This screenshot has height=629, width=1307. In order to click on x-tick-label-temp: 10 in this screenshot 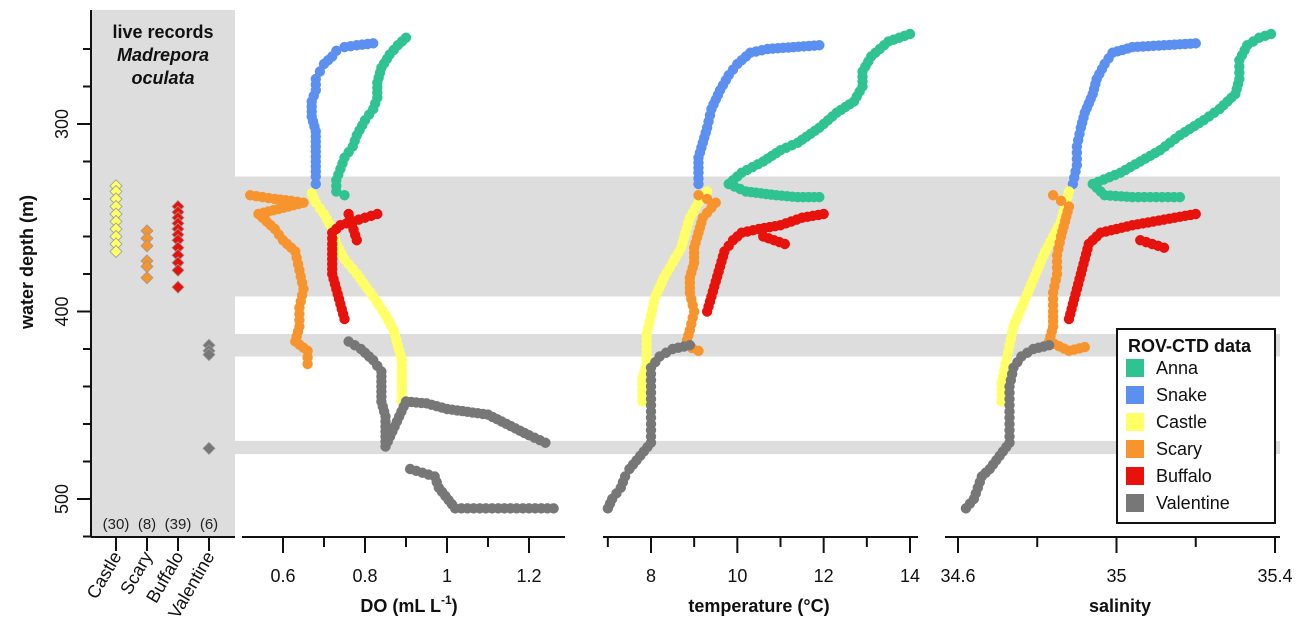, I will do `click(737, 576)`.